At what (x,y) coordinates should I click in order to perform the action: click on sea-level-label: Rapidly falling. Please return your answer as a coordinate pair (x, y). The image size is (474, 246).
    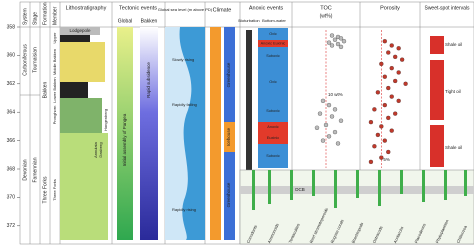
    Looking at the image, I should click on (184, 104).